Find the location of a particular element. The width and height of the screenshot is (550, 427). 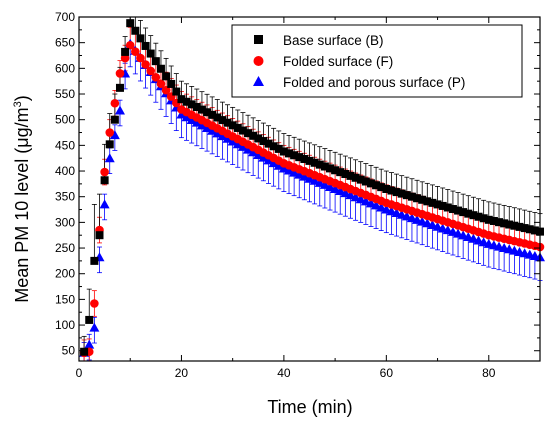

y-axis-title-suffix: ) is located at coordinates (22, 98).